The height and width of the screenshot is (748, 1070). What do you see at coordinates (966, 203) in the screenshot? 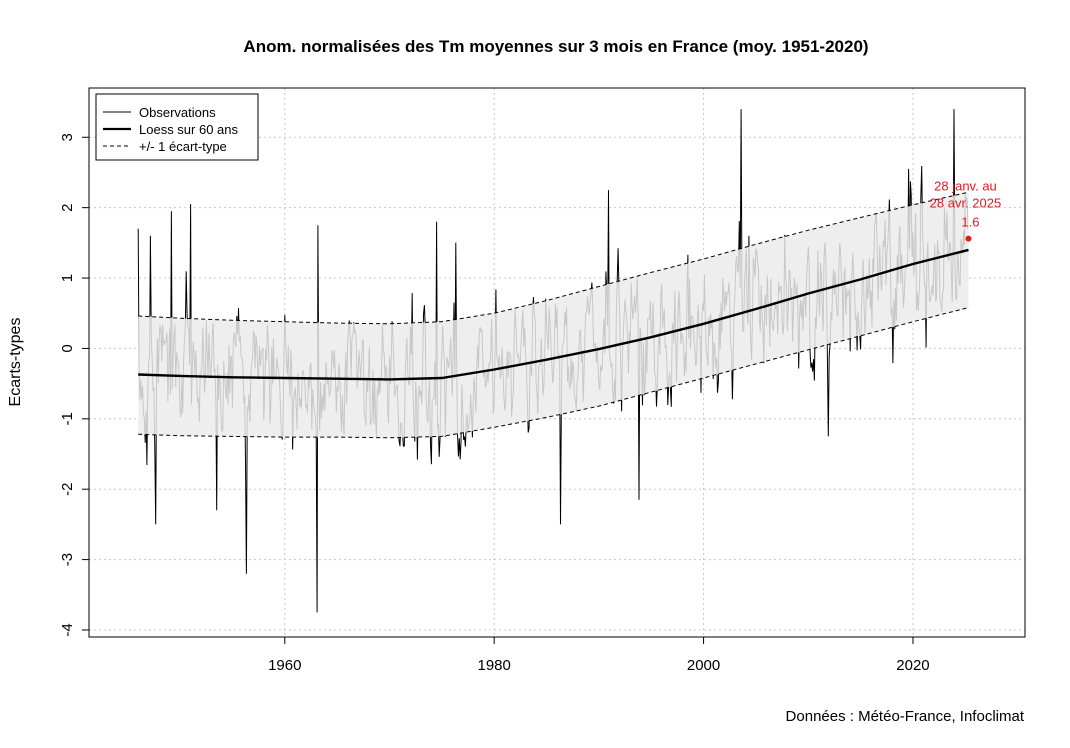
I see `annotation-line-2: 28 avr. 2025` at bounding box center [966, 203].